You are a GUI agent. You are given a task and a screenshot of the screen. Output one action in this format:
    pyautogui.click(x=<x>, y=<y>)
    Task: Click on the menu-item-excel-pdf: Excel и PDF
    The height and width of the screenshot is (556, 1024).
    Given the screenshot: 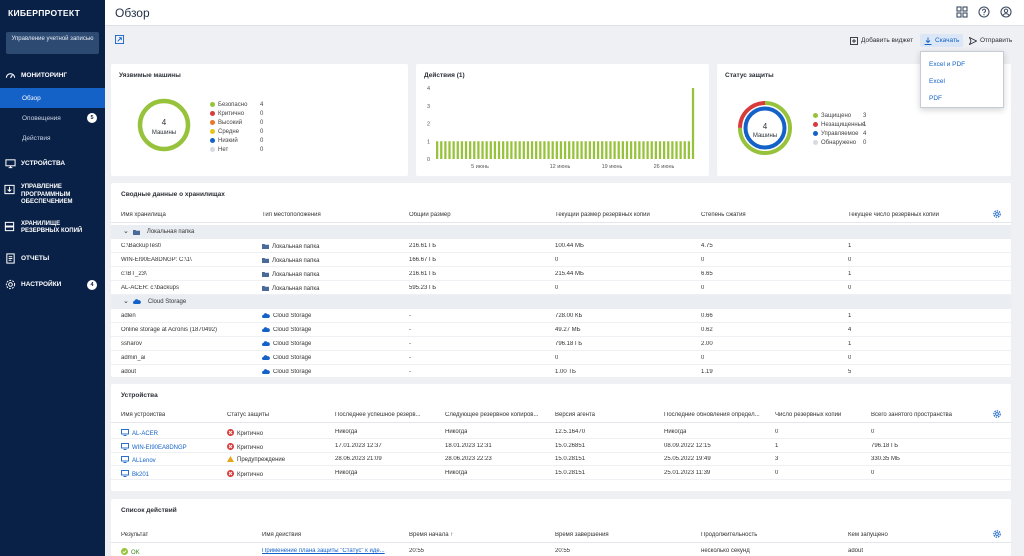 What is the action you would take?
    pyautogui.click(x=947, y=64)
    